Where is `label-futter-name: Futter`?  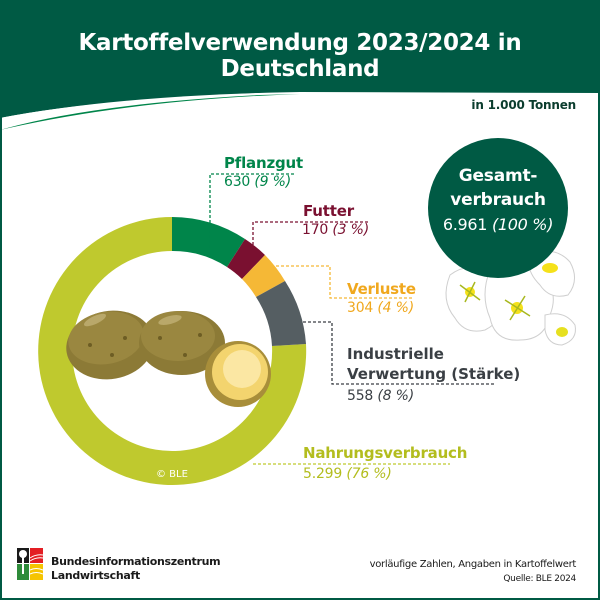 label-futter-name: Futter is located at coordinates (328, 211).